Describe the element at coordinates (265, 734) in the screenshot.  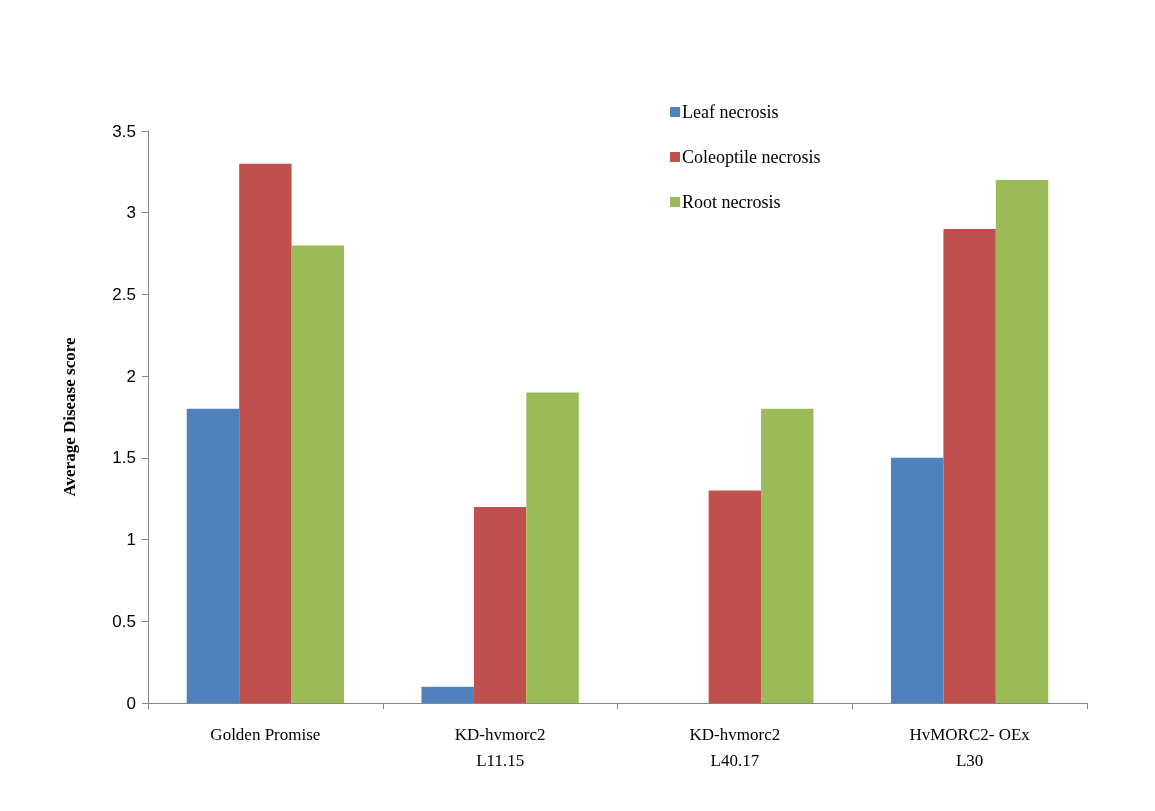
I see `x-tick-label: Golden Promise` at that location.